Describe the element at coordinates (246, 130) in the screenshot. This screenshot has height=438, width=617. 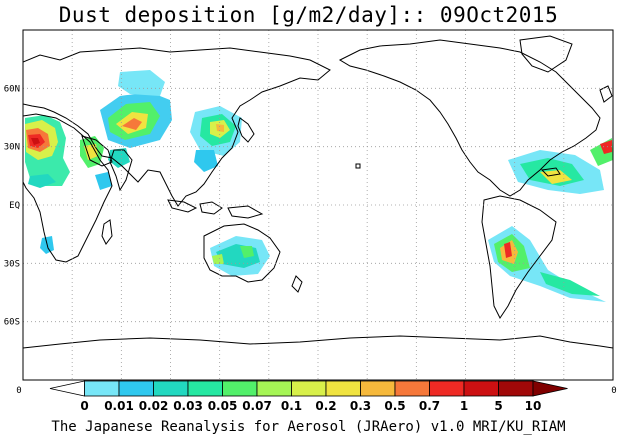
I see `coast-japan` at that location.